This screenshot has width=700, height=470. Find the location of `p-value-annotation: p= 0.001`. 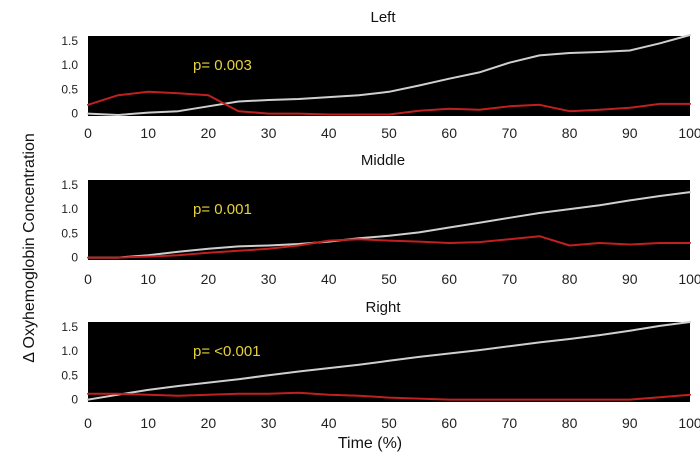

p-value-annotation: p= 0.001 is located at coordinates (222, 209).